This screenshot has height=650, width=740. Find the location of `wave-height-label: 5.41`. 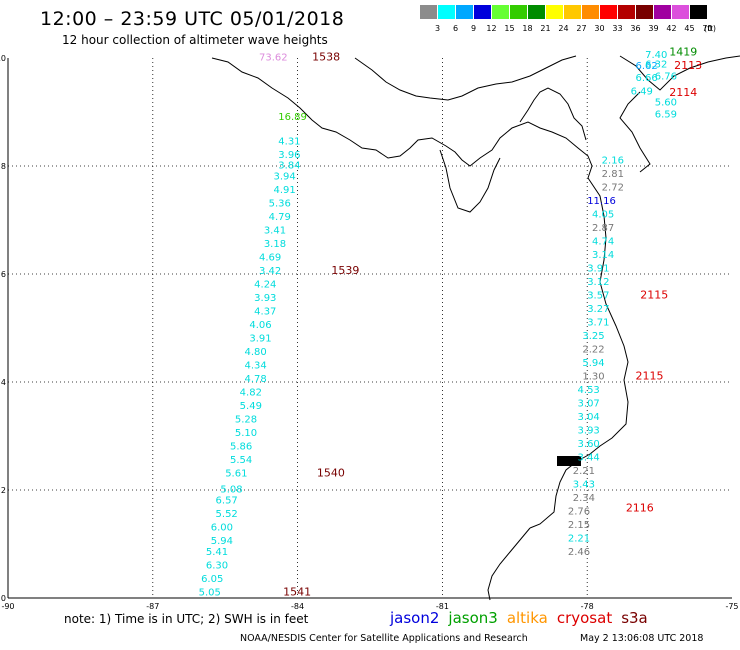

wave-height-label: 5.41 is located at coordinates (217, 552).